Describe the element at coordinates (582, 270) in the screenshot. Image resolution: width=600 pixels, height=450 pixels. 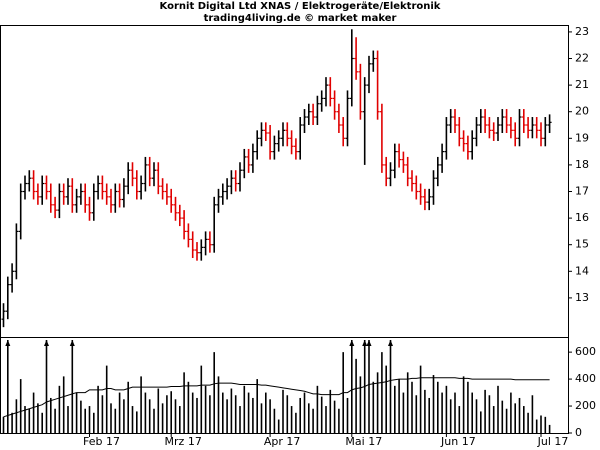
I see `y-tick-label: 14` at that location.